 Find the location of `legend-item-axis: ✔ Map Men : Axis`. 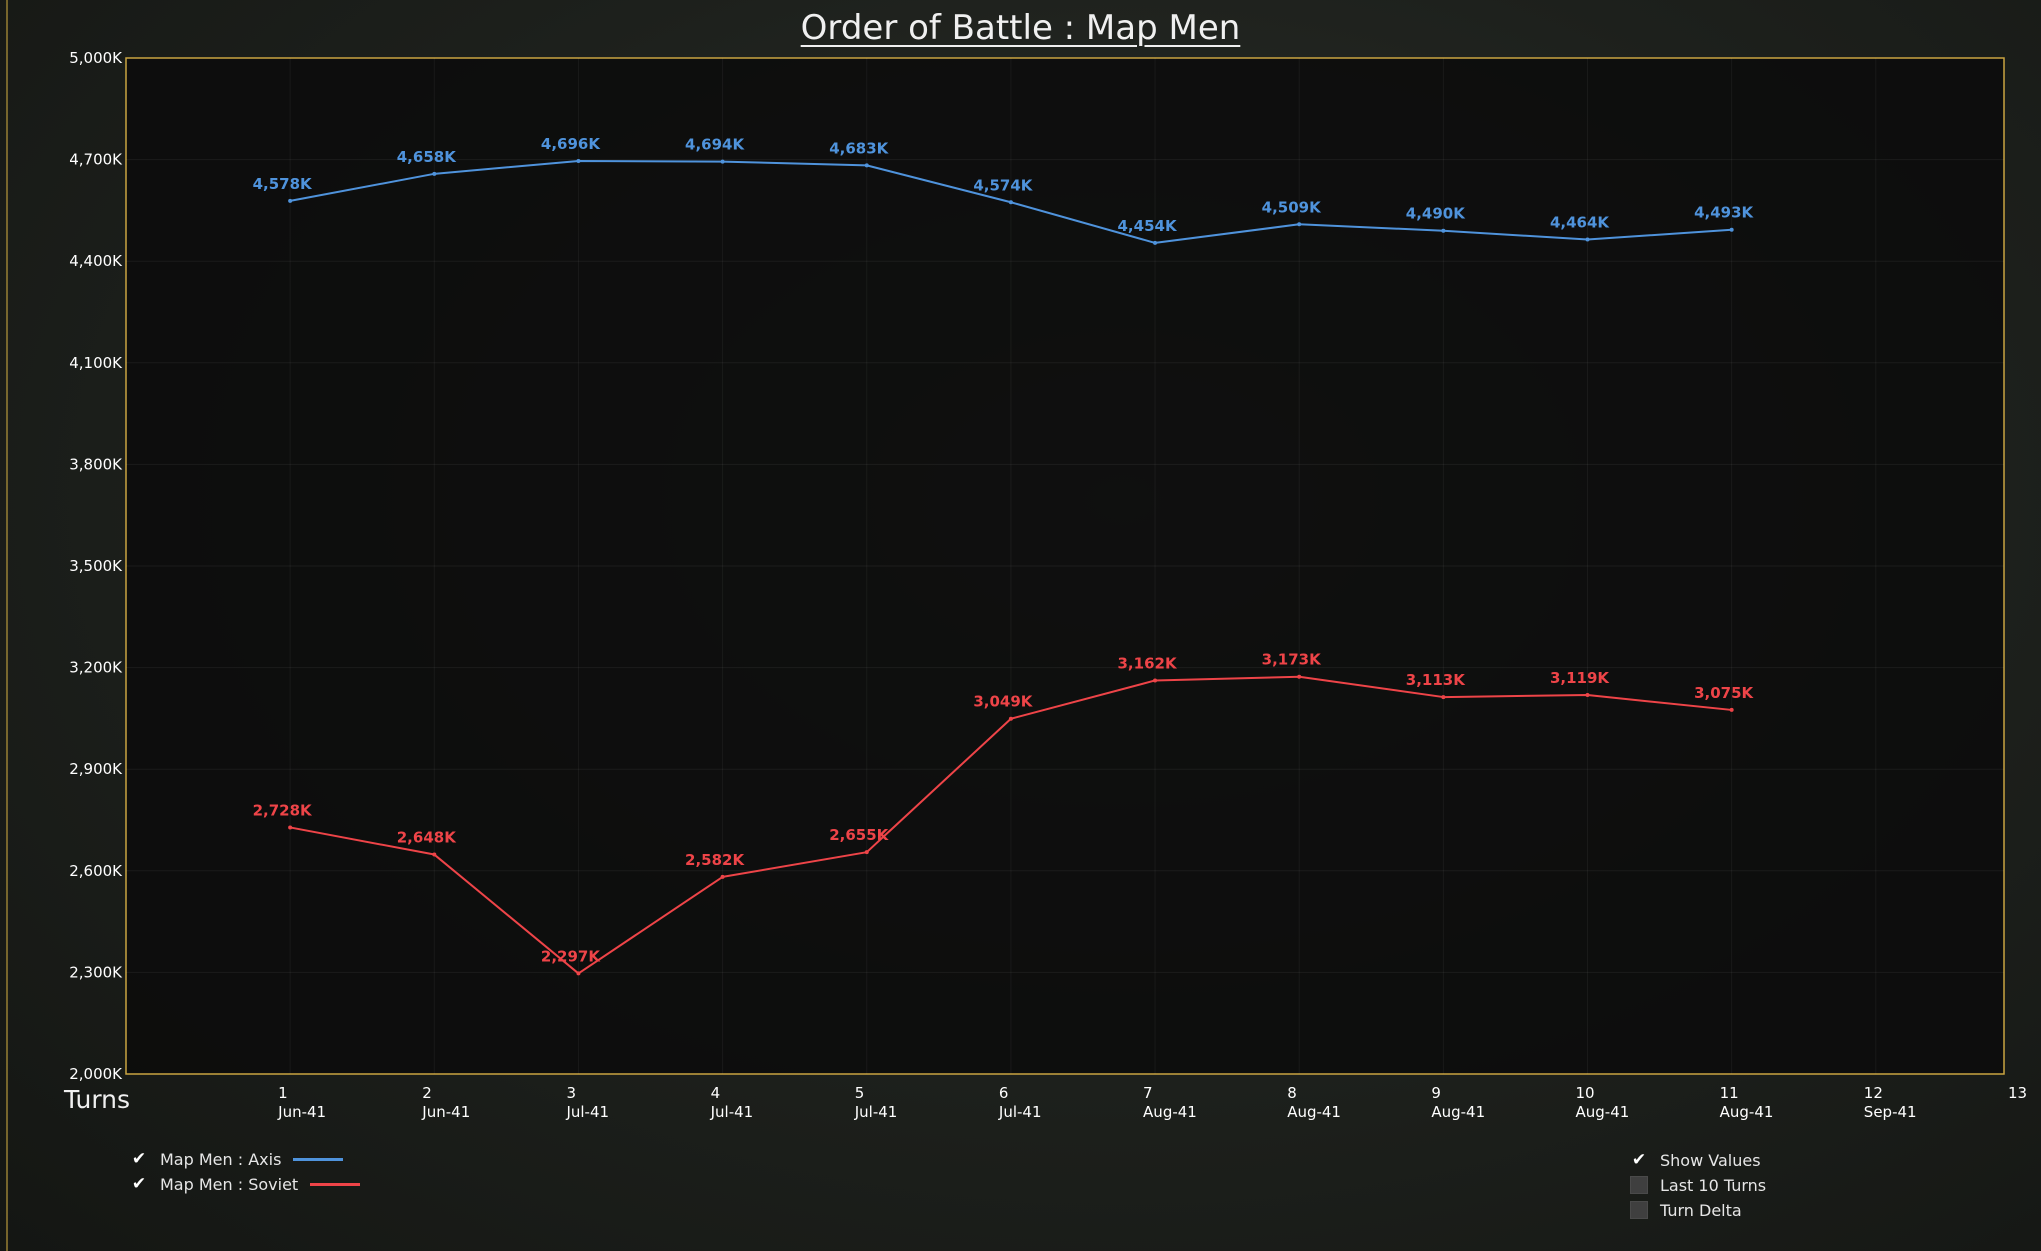

legend-item-axis: ✔ Map Men : Axis is located at coordinates (237, 1159).